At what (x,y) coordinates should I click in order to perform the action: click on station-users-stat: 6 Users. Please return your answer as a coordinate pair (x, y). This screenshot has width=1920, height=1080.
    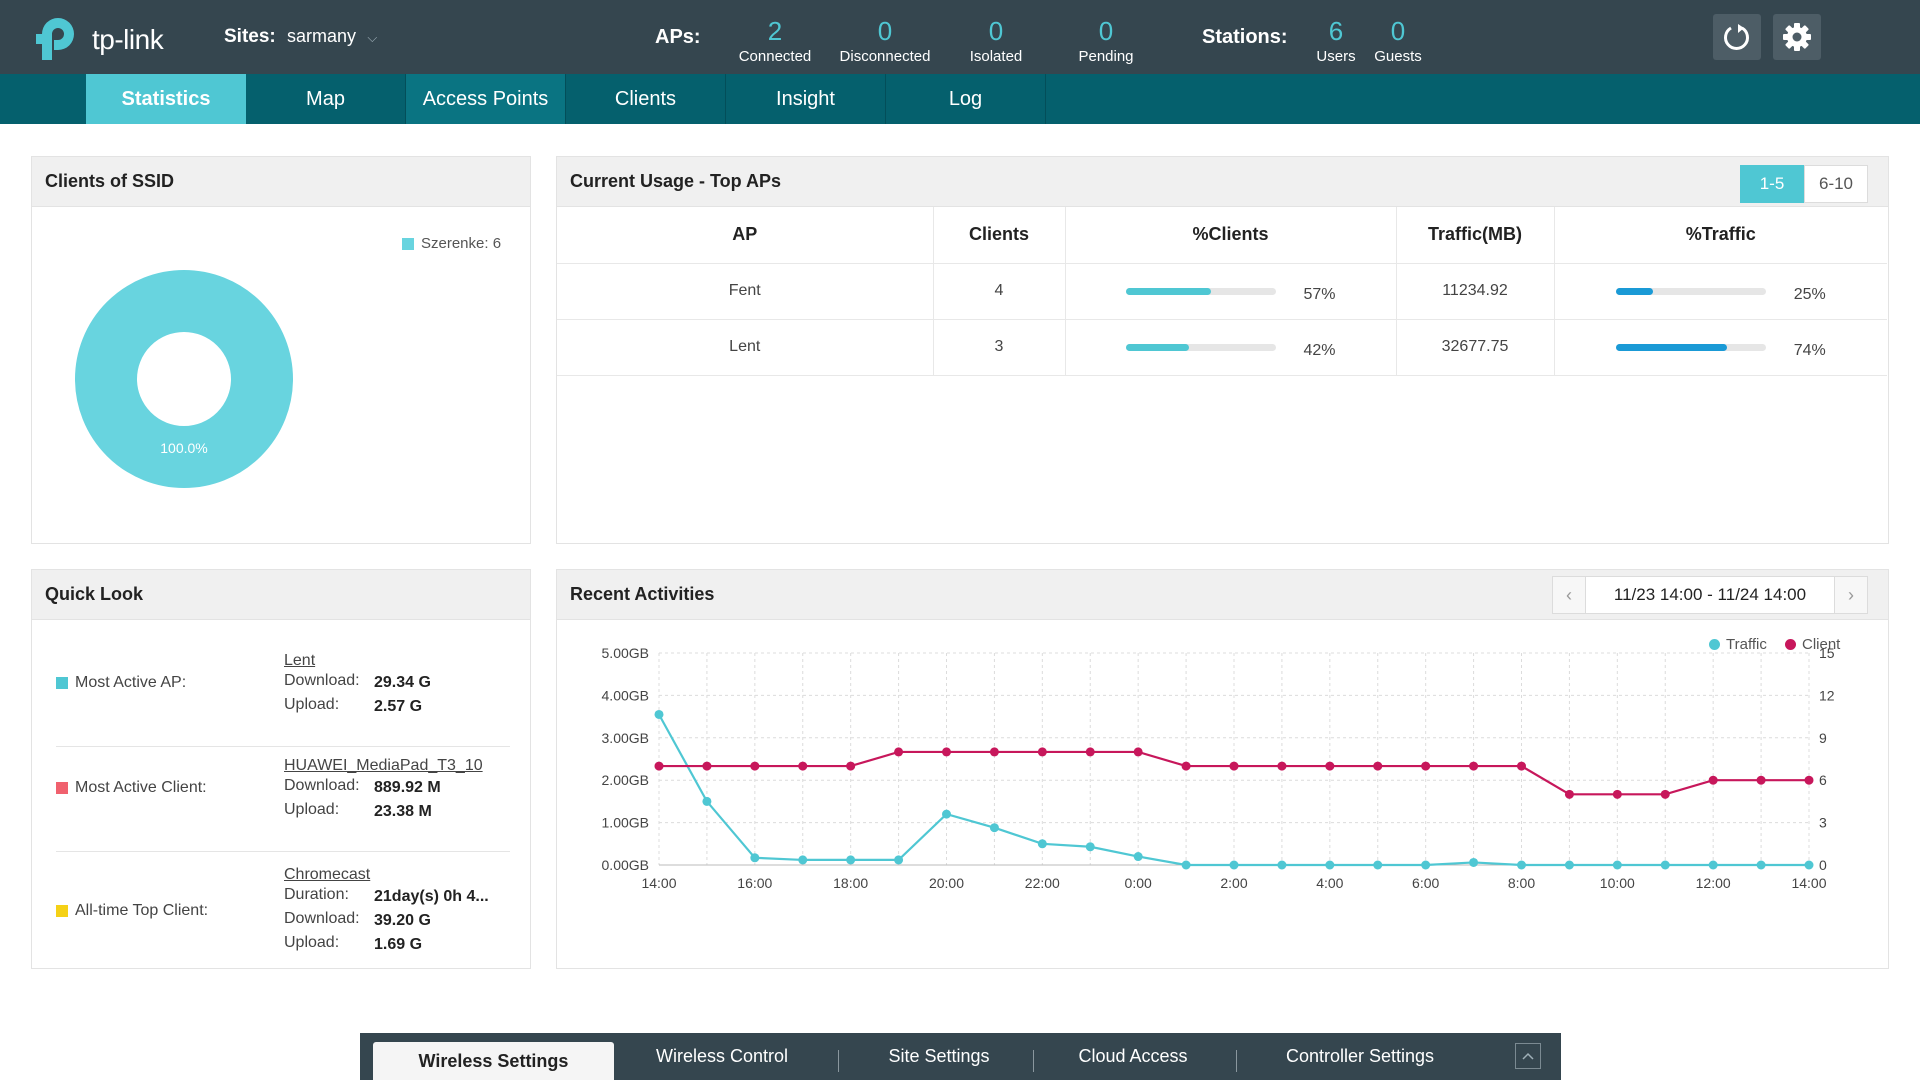
    Looking at the image, I should click on (1336, 40).